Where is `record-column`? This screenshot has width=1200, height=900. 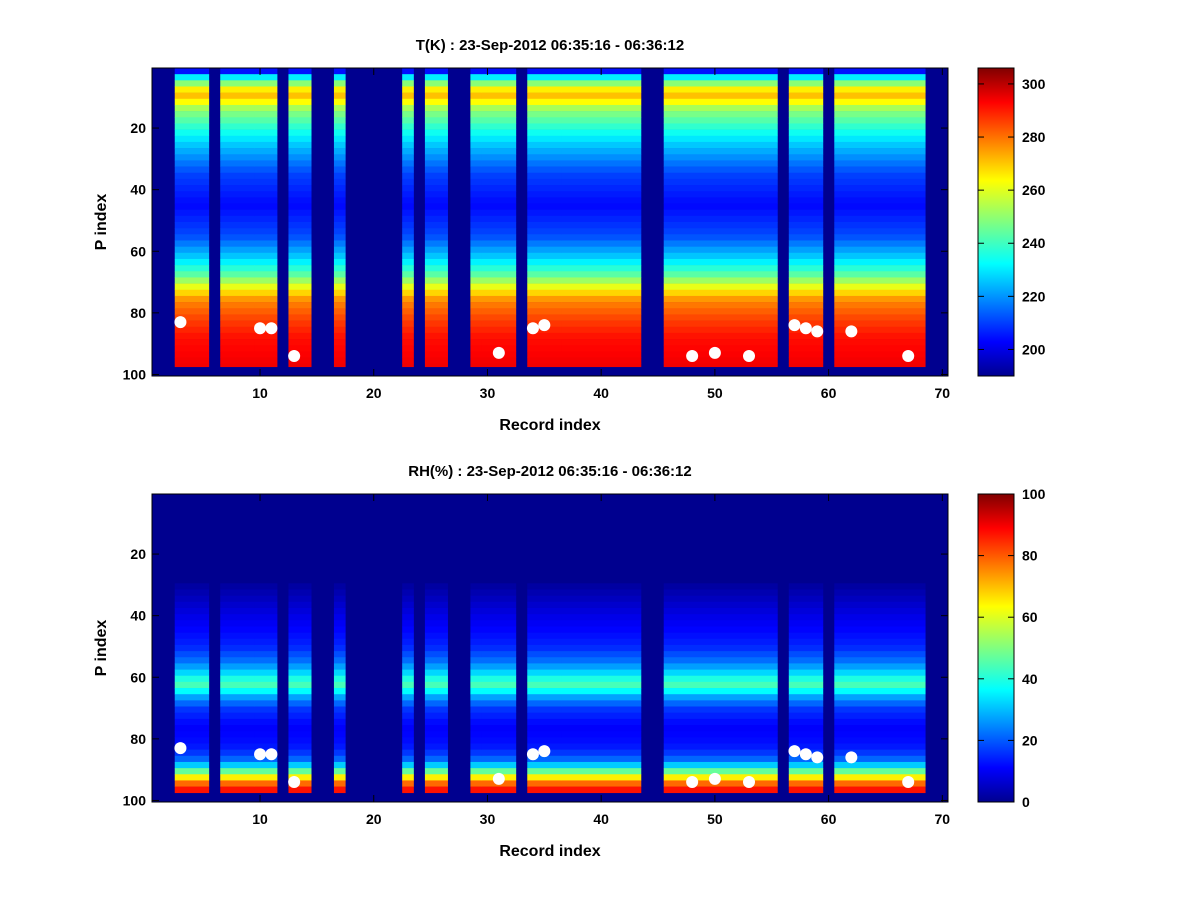
record-column is located at coordinates (601, 218).